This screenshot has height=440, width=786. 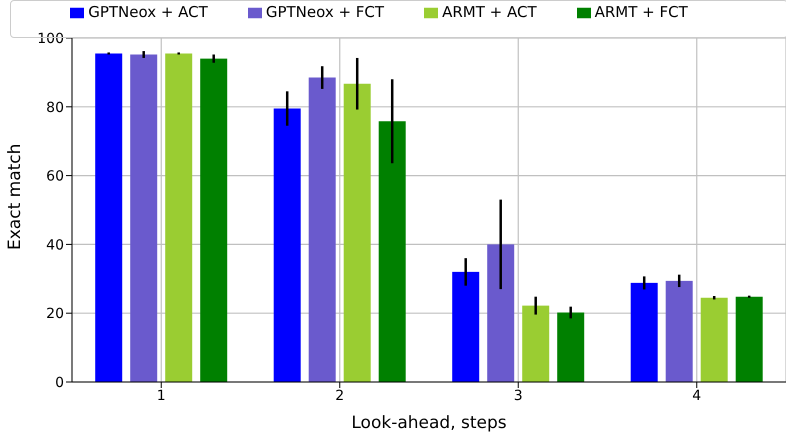 What do you see at coordinates (59, 382) in the screenshot?
I see `y-tick-label: 0` at bounding box center [59, 382].